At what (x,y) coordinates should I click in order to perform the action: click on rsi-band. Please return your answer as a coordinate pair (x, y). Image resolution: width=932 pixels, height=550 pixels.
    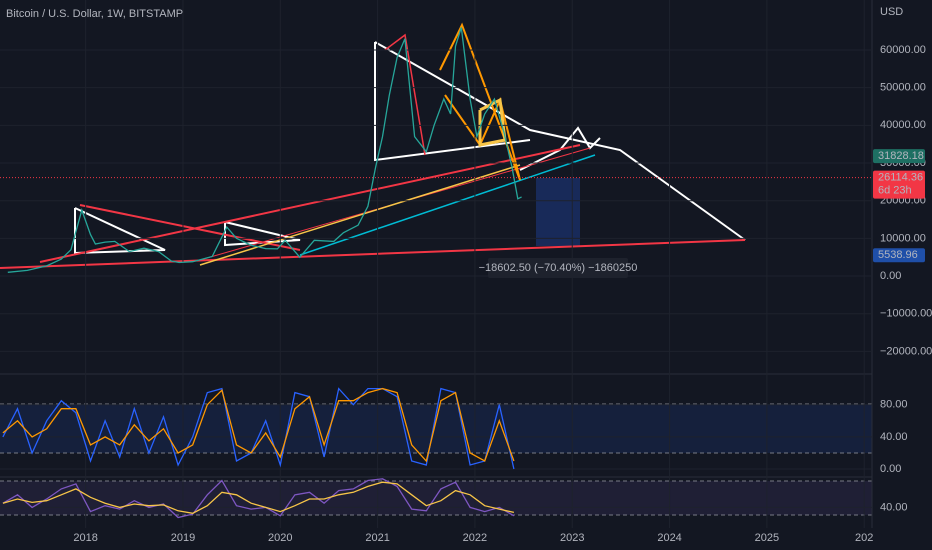
    Looking at the image, I should click on (436, 498).